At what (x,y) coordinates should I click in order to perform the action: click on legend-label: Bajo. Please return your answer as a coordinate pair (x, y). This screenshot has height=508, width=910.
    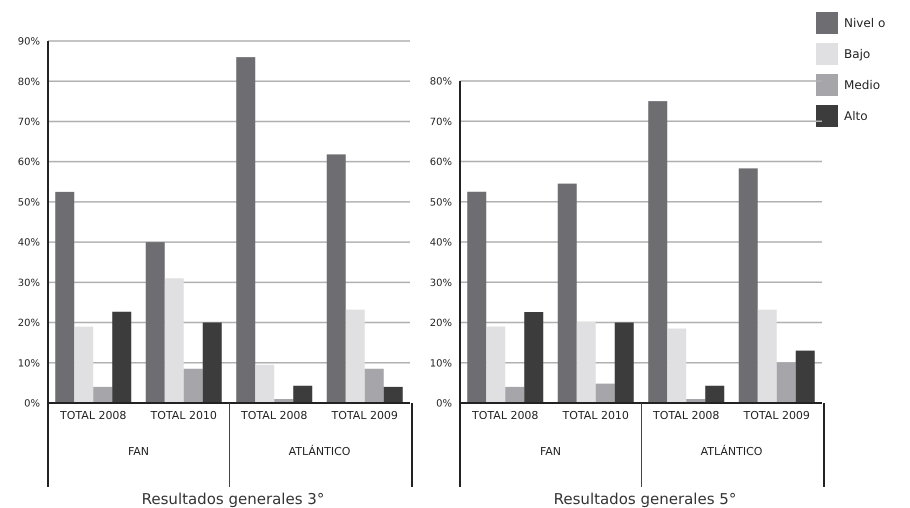
    Looking at the image, I should click on (857, 53).